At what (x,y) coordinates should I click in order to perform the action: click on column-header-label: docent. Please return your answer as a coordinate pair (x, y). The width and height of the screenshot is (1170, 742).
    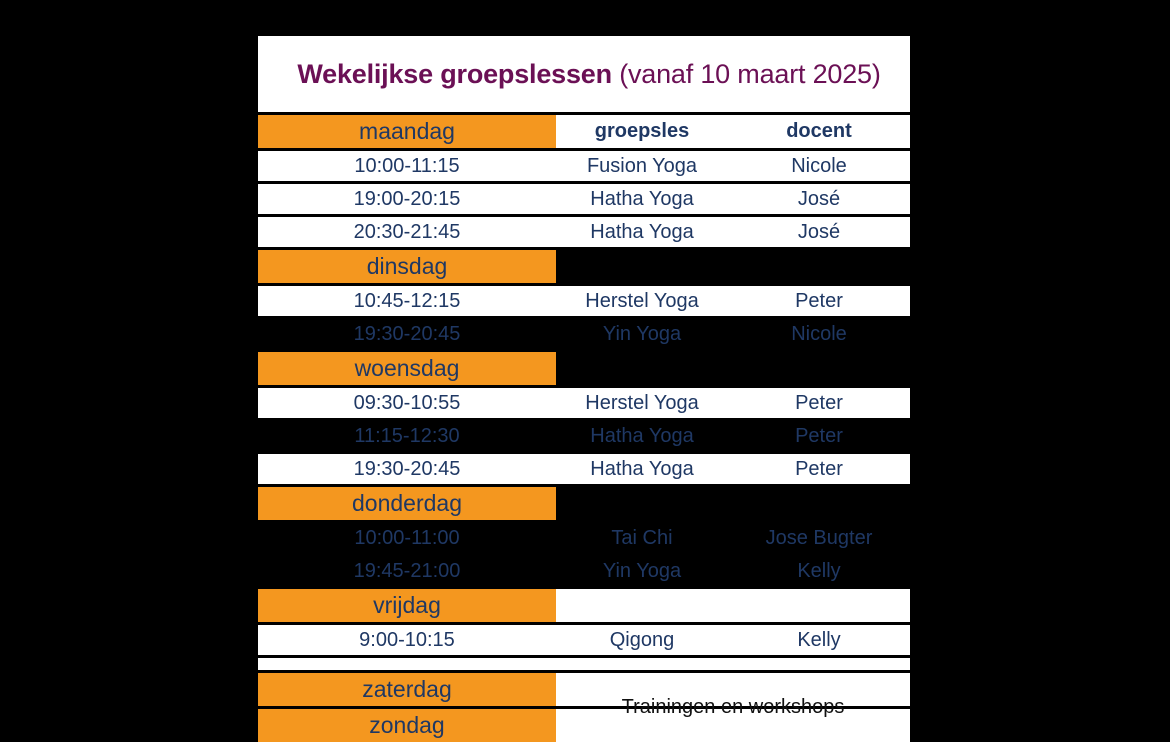
    Looking at the image, I should click on (819, 131).